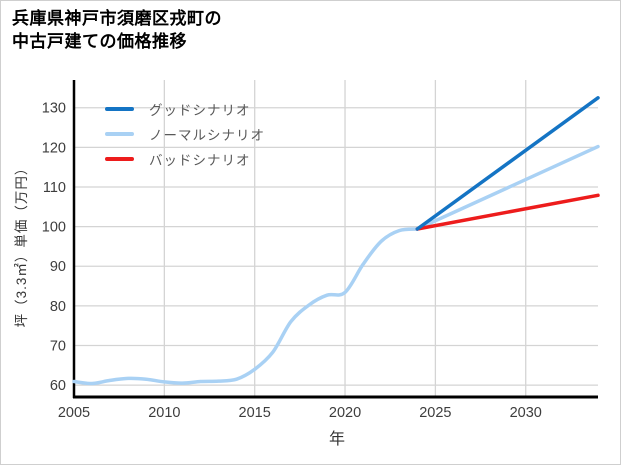 The height and width of the screenshot is (465, 621). What do you see at coordinates (54, 228) in the screenshot?
I see `y-tick-label: 100` at bounding box center [54, 228].